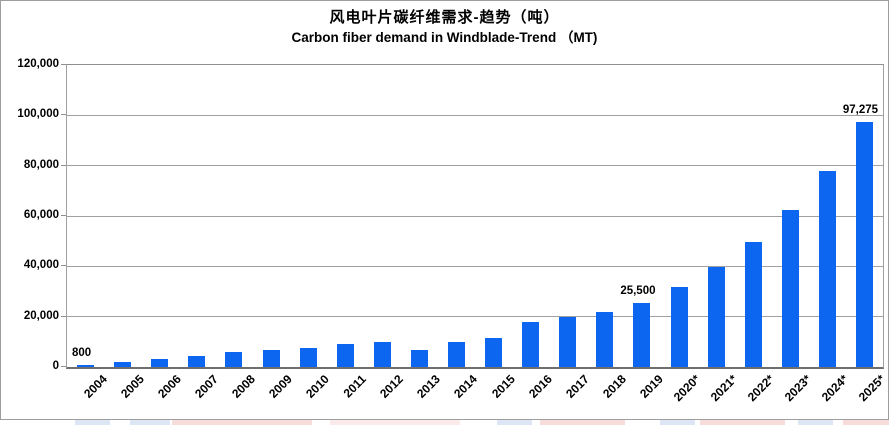 The image size is (889, 446). What do you see at coordinates (41, 265) in the screenshot?
I see `y-tick-label-40000: 40,000` at bounding box center [41, 265].